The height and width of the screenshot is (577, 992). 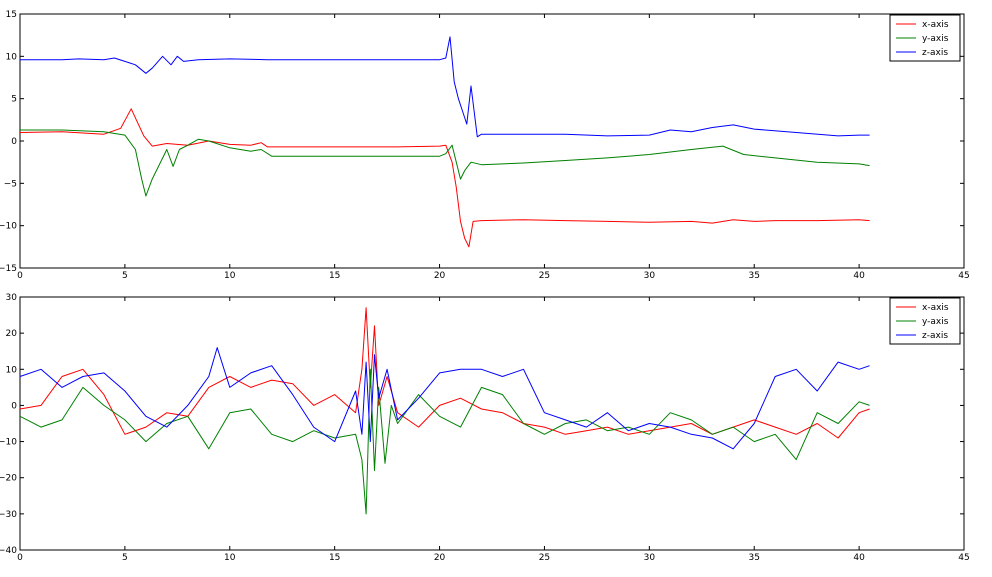 What do you see at coordinates (8, 227) in the screenshot?
I see `top-y-tick-label: −10` at bounding box center [8, 227].